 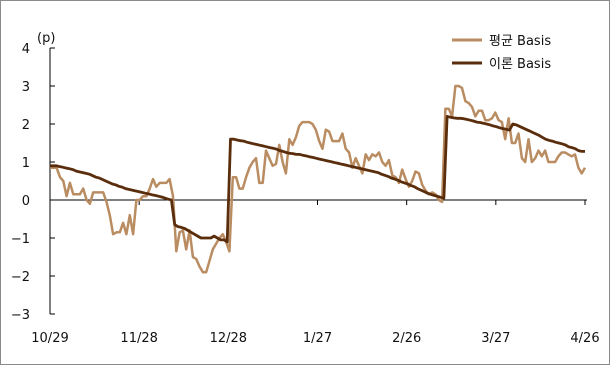 What do you see at coordinates (26, 49) in the screenshot?
I see `y-tick-label: 4` at bounding box center [26, 49].